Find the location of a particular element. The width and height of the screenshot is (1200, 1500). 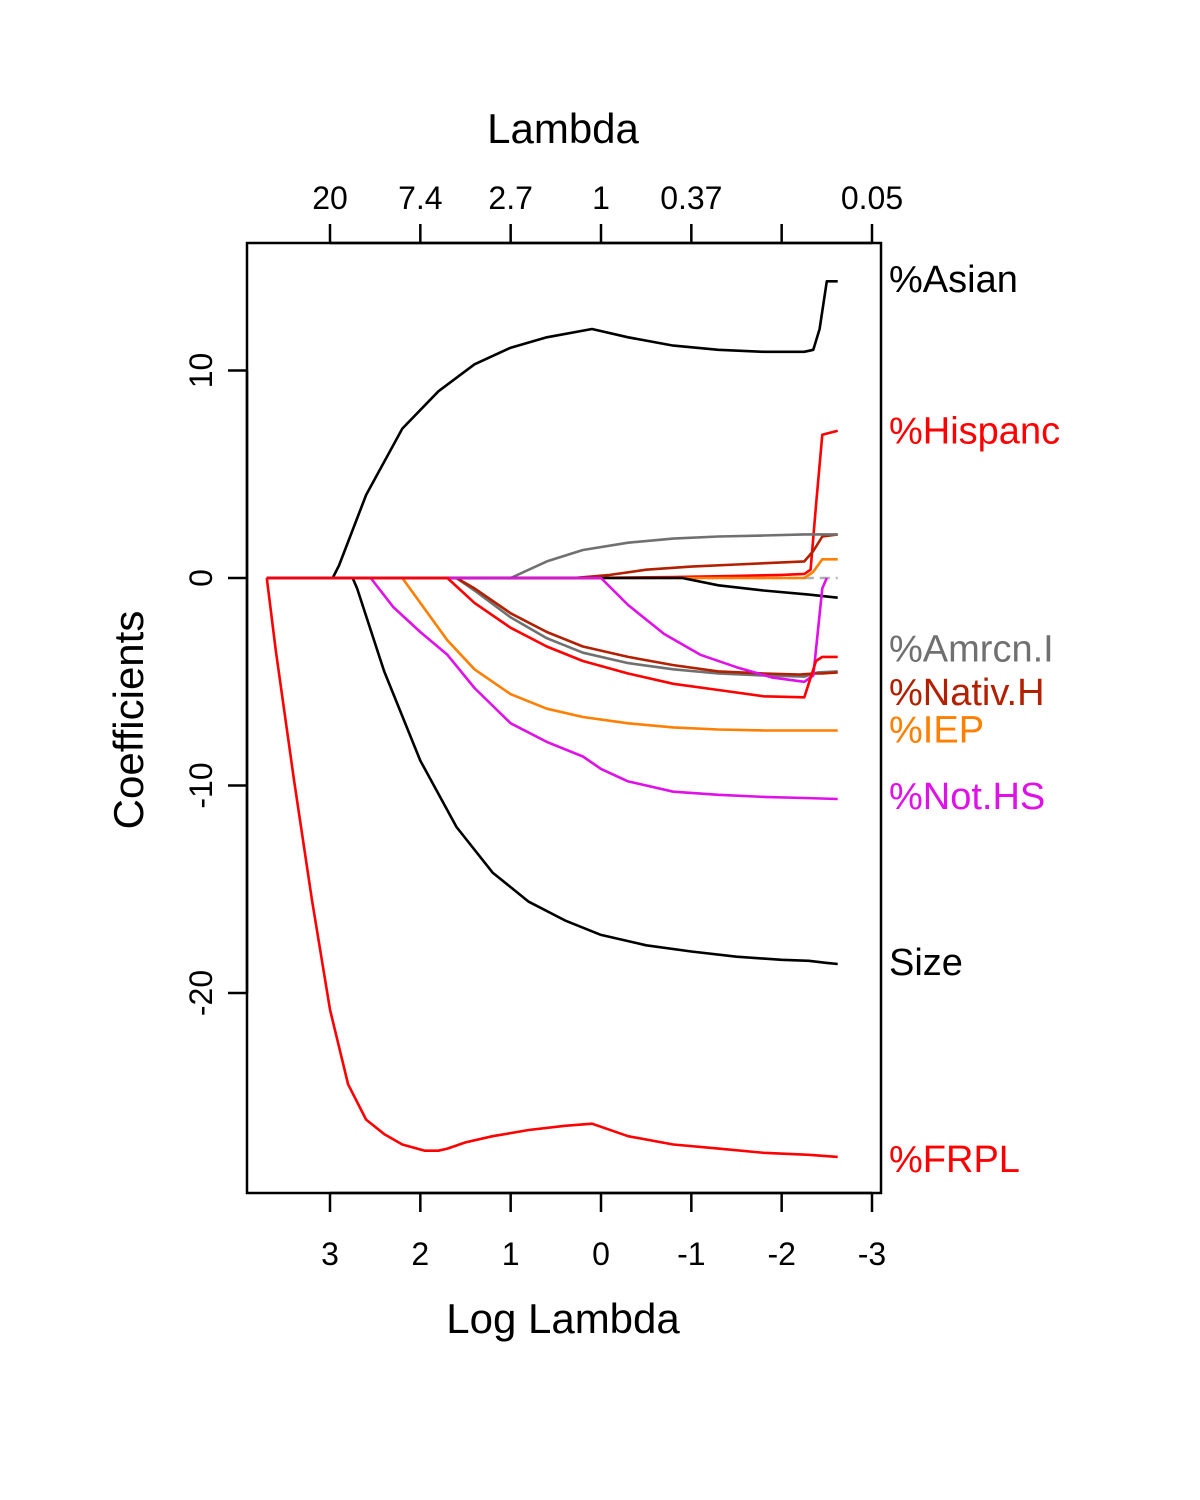

series-line-iep is located at coordinates (552, 654).